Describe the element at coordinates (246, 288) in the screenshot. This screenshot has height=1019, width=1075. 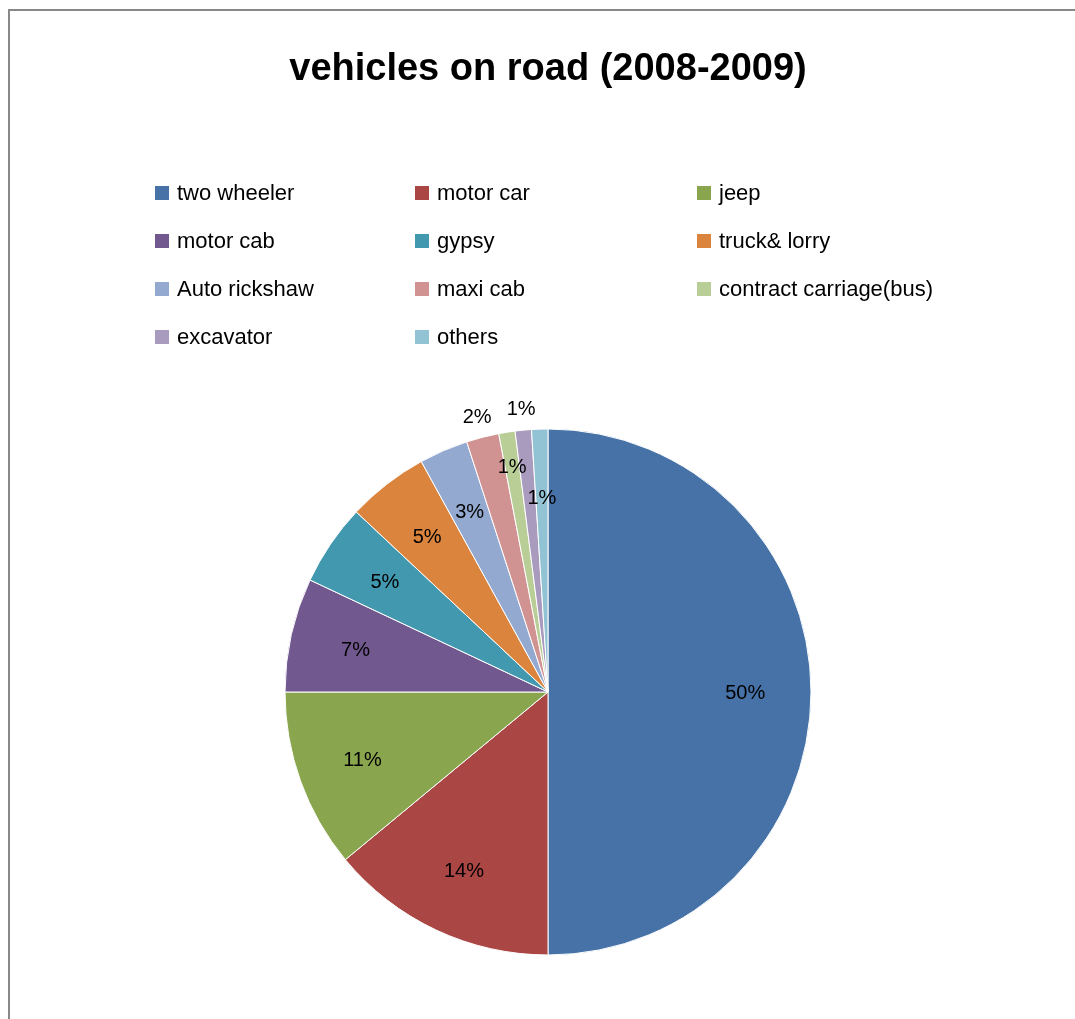
I see `legend-label: Auto rickshaw` at that location.